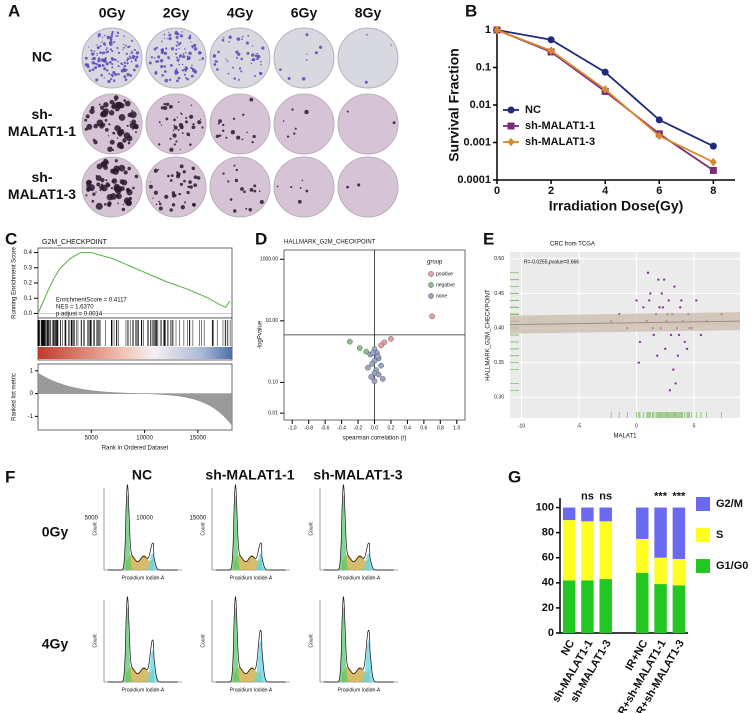  Describe the element at coordinates (499, 259) in the screenshot. I see `y-tick-label: 0.50` at that location.